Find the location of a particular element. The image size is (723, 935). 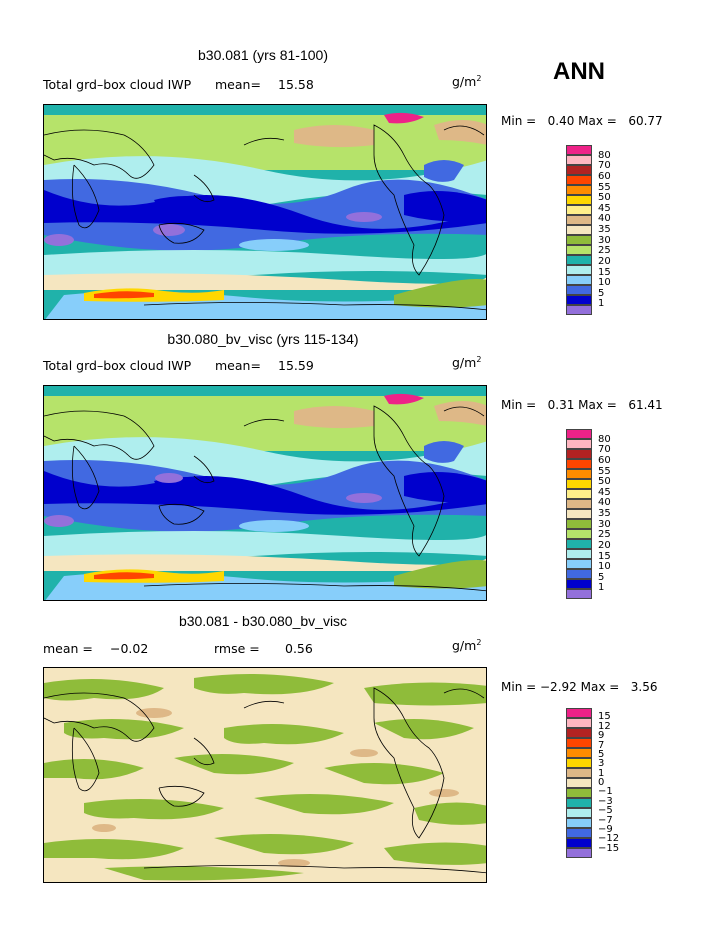

panel-2-mean-value: 15.59 is located at coordinates (296, 365).